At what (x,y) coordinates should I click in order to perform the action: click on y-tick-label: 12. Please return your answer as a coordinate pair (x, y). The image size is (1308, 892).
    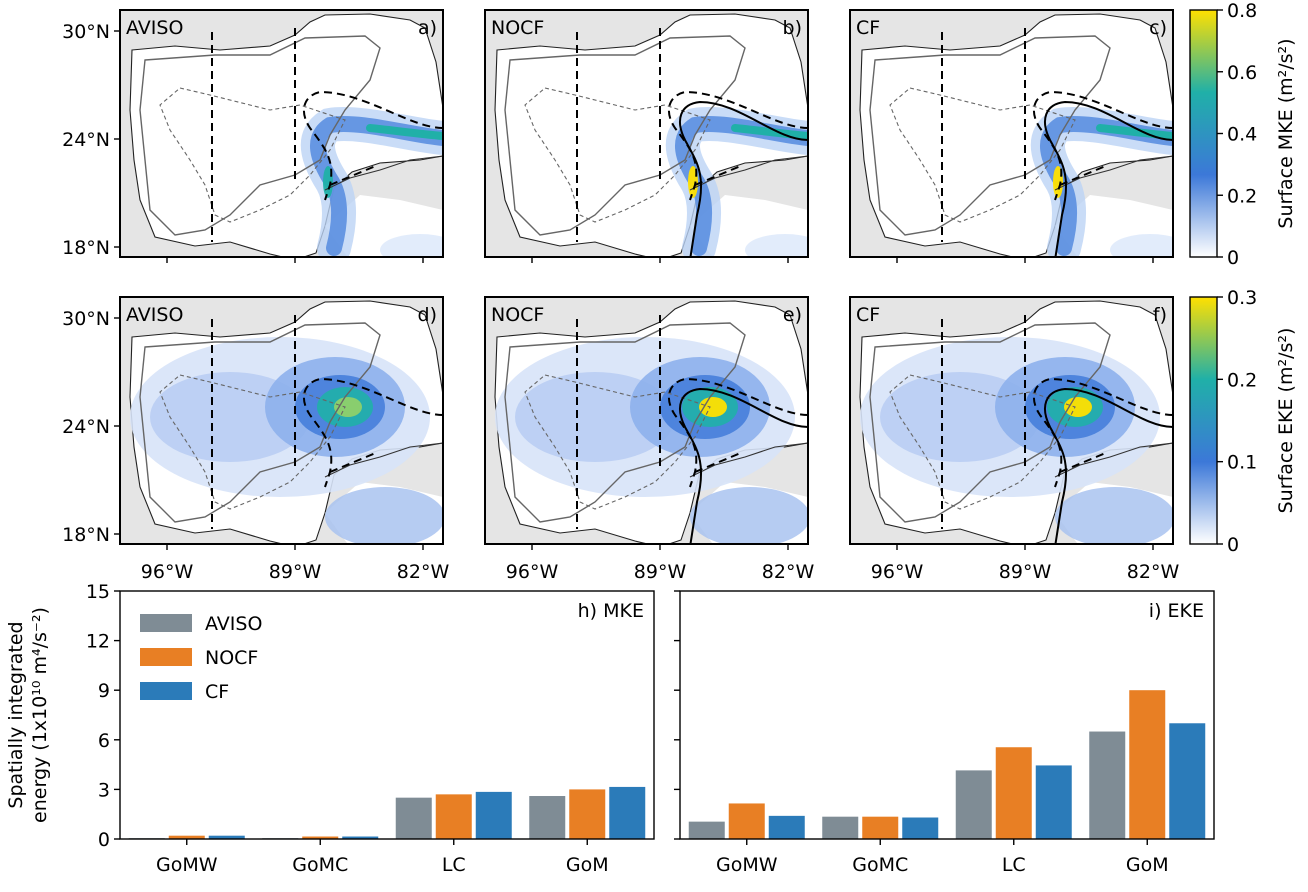
    Looking at the image, I should click on (98, 642).